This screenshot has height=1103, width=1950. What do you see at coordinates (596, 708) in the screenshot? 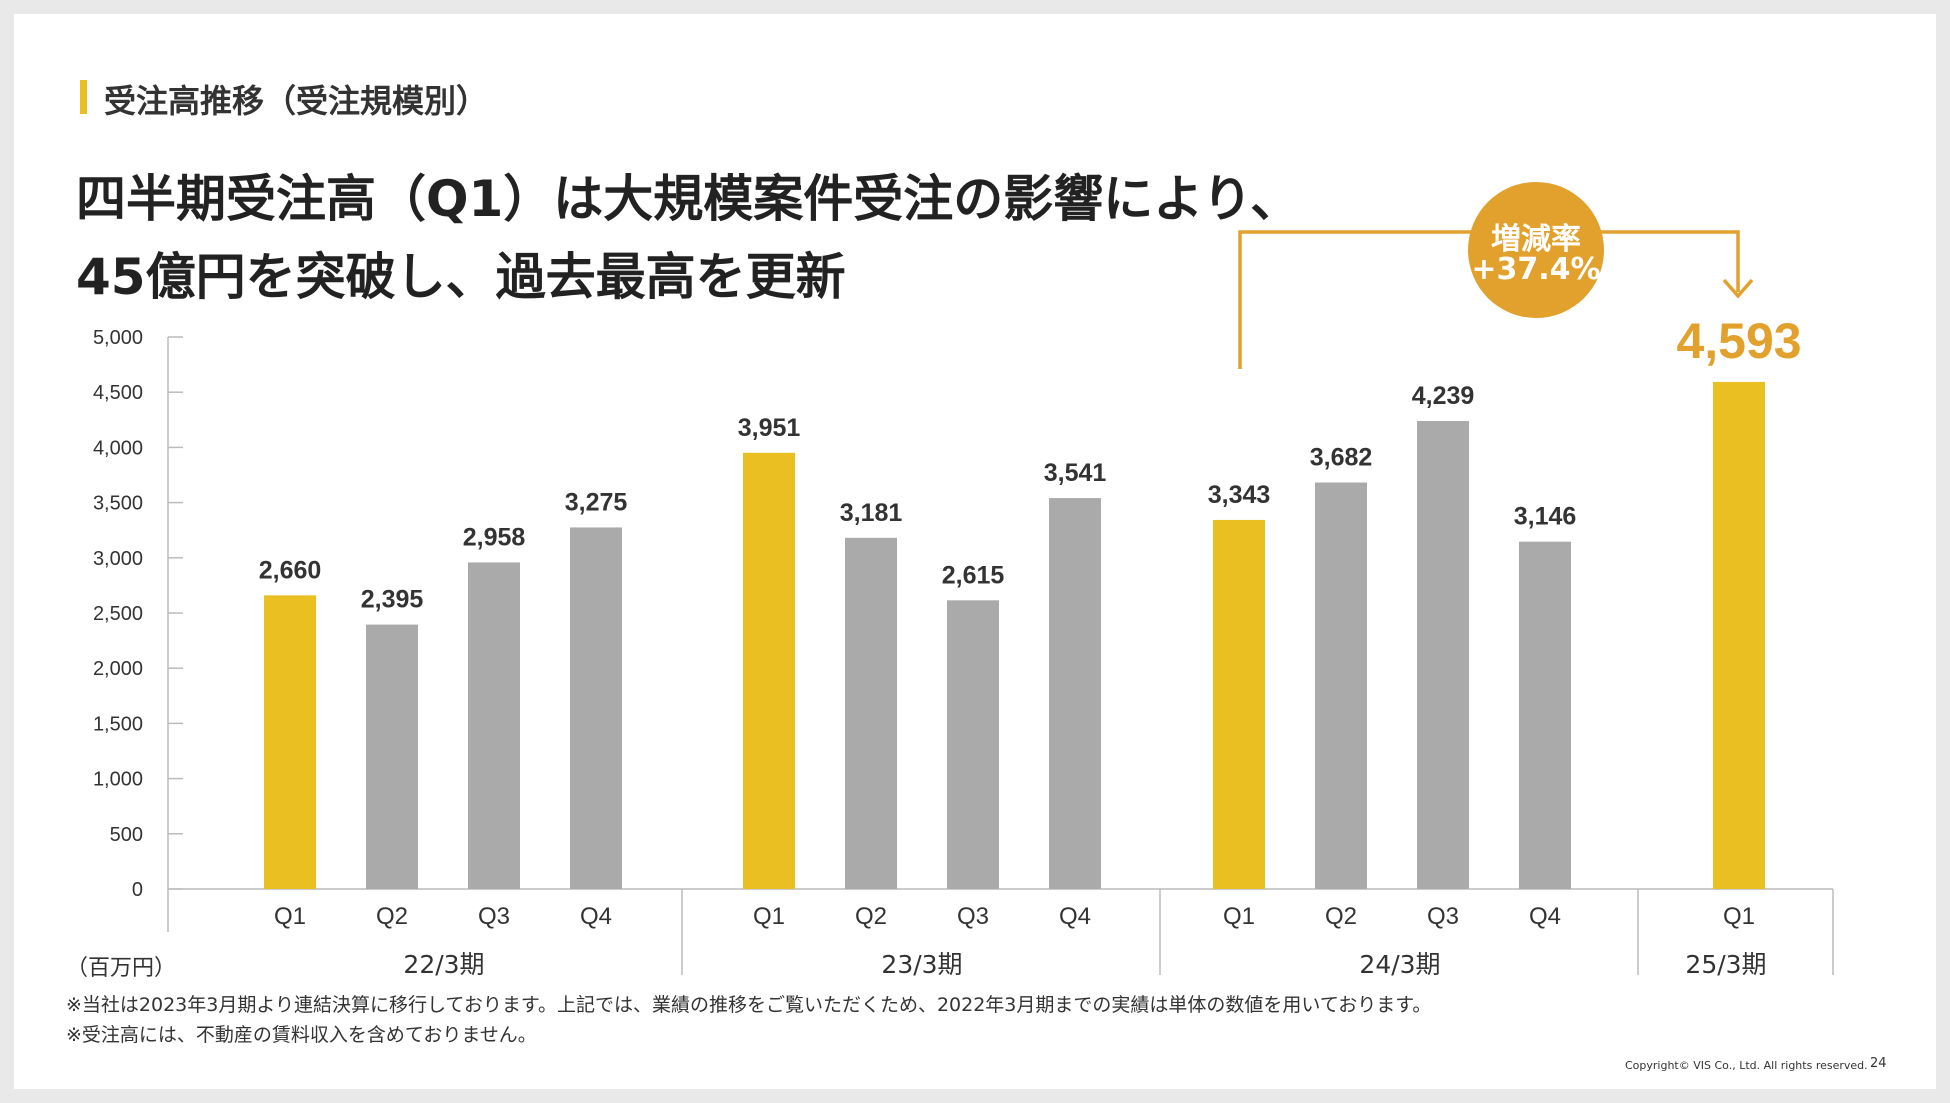
I see `bar-22/3期-Q4` at bounding box center [596, 708].